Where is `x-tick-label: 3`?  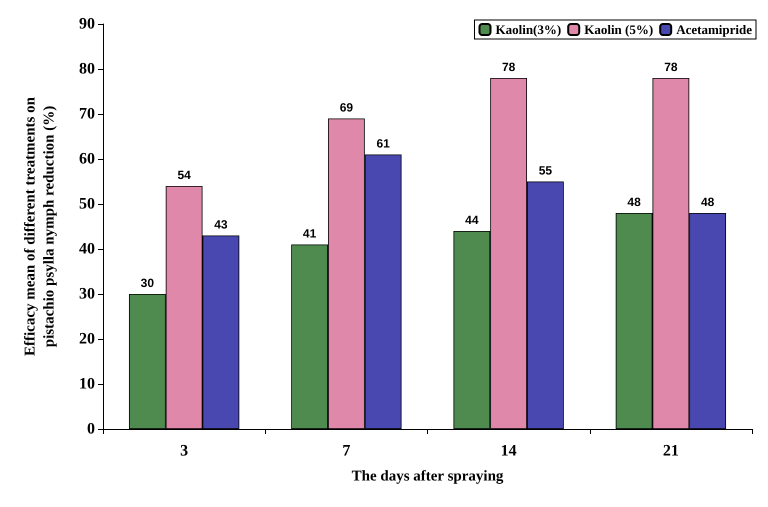 x-tick-label: 3 is located at coordinates (184, 451).